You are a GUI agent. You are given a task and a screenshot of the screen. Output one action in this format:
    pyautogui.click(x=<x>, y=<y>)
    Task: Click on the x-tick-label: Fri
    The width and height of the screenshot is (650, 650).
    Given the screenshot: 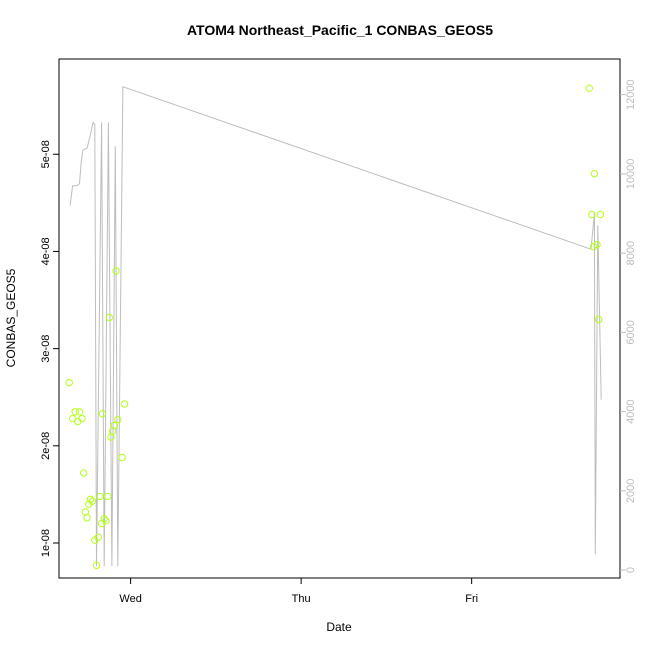 What is the action you would take?
    pyautogui.click(x=471, y=599)
    